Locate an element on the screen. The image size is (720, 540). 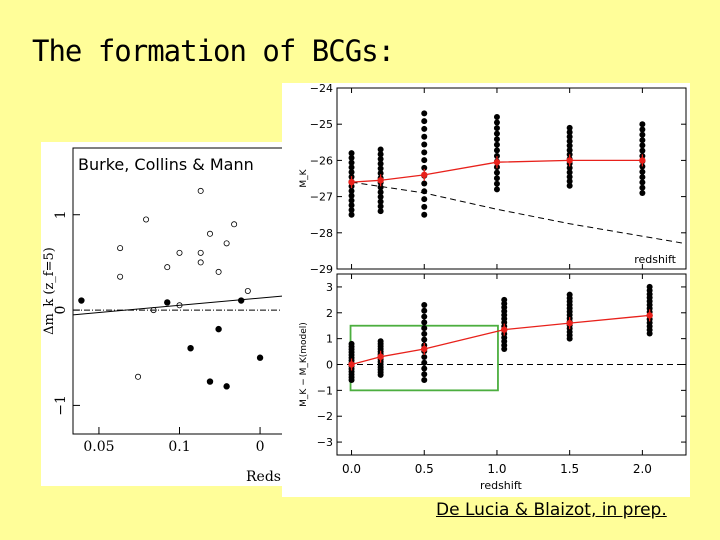
top-panel-y-tick-label: −24 is located at coordinates (321, 89).